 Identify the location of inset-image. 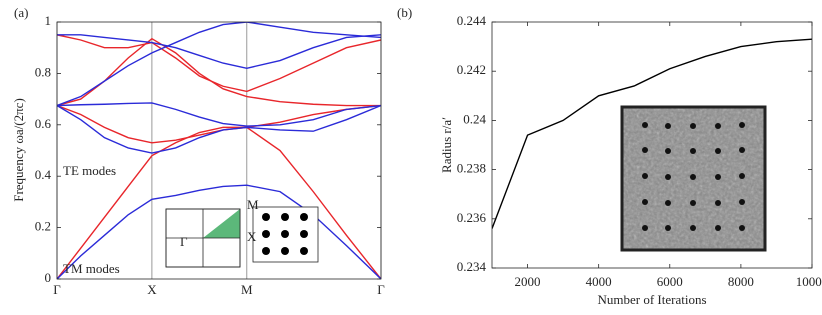
(693, 178).